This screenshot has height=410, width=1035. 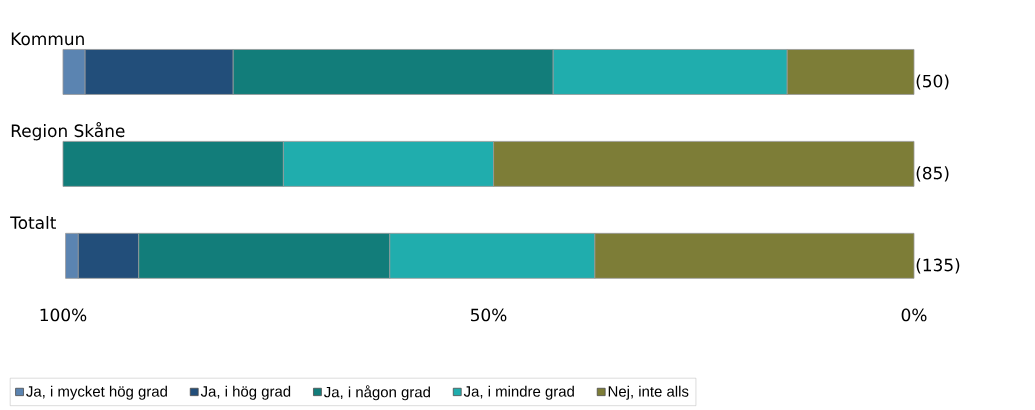 What do you see at coordinates (96, 392) in the screenshot?
I see `legend-label: Ja, i mycket hög grad` at bounding box center [96, 392].